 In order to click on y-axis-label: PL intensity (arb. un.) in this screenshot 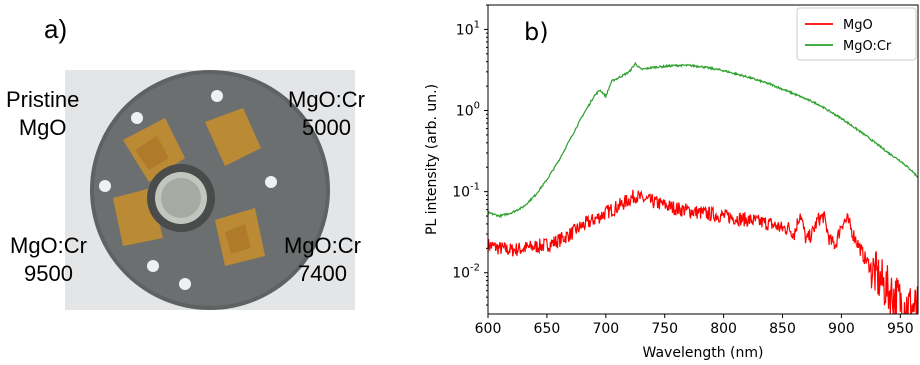, I will do `click(432, 159)`.